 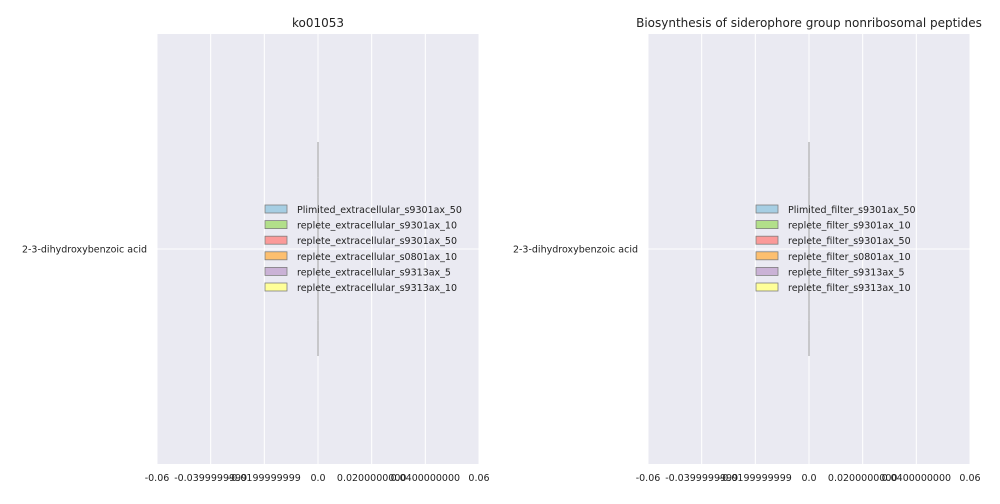 I want to click on legend-label-6: replete_extracellular_s9313ax_10, so click(x=377, y=288).